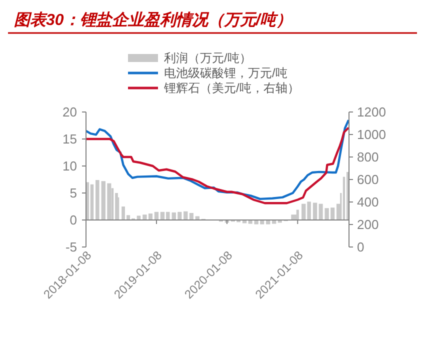  What do you see at coordinates (73, 193) in the screenshot?
I see `y-tick-label: 5` at bounding box center [73, 193].